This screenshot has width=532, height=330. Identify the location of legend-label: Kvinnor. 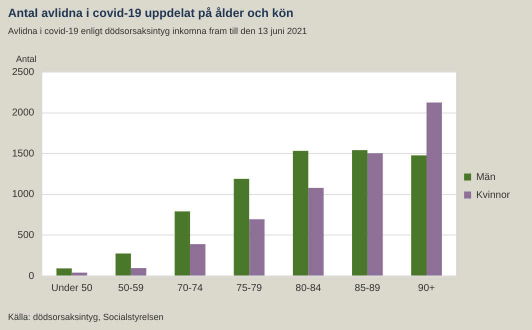
(493, 195).